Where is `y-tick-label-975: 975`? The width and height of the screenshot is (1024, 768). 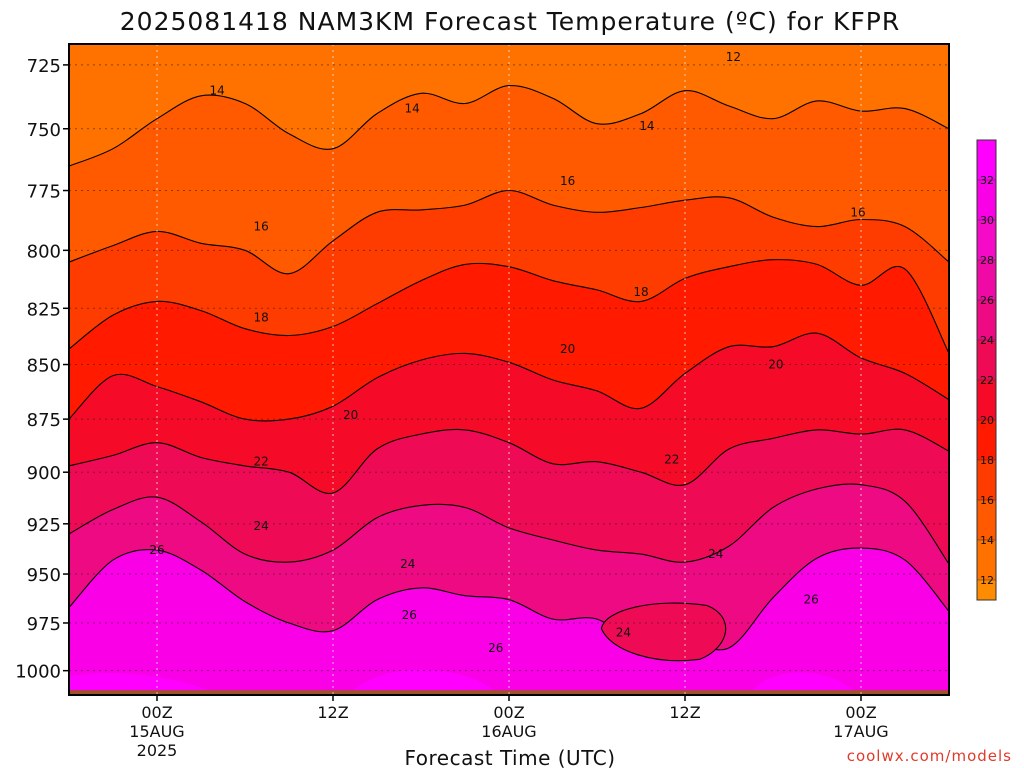 y-tick-label-975: 975 is located at coordinates (44, 624).